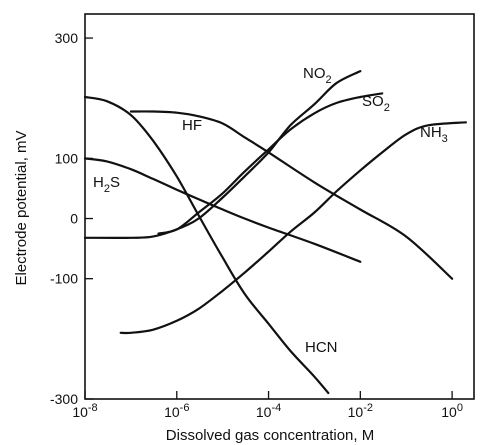 The height and width of the screenshot is (445, 485). Describe the element at coordinates (176, 411) in the screenshot. I see `x-tick-label: 10⁻⁶` at that location.